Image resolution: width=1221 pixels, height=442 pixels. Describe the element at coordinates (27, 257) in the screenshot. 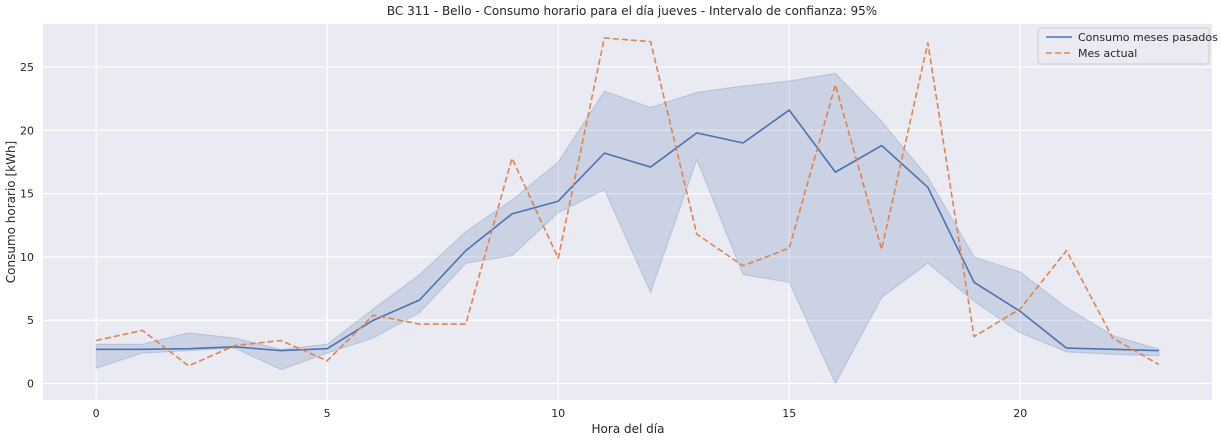

I see `y-tick-label: 10` at that location.